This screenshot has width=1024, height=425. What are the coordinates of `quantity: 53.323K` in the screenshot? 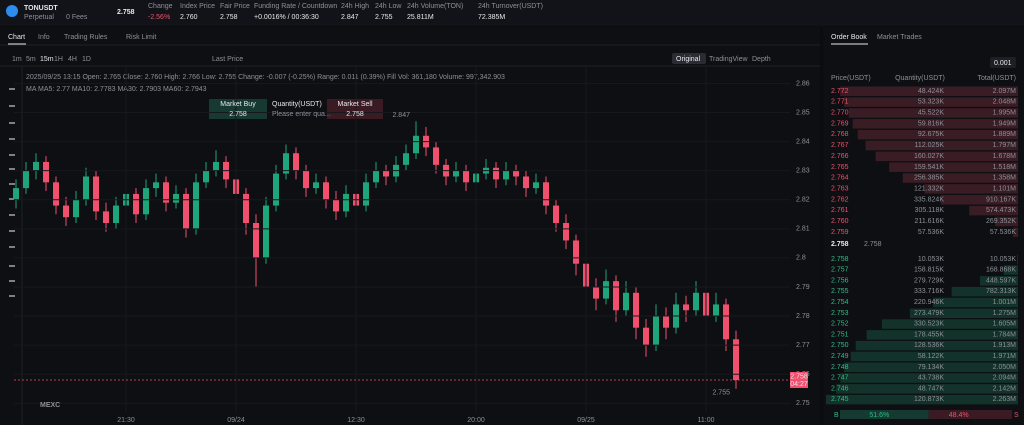 It's located at (931, 102).